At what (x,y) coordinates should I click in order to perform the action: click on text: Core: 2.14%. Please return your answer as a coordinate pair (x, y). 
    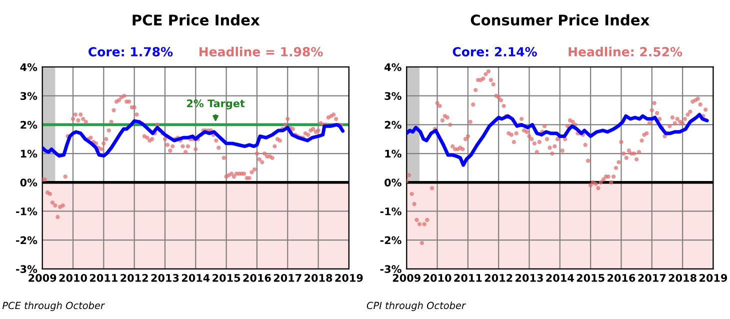
    Looking at the image, I should click on (494, 51).